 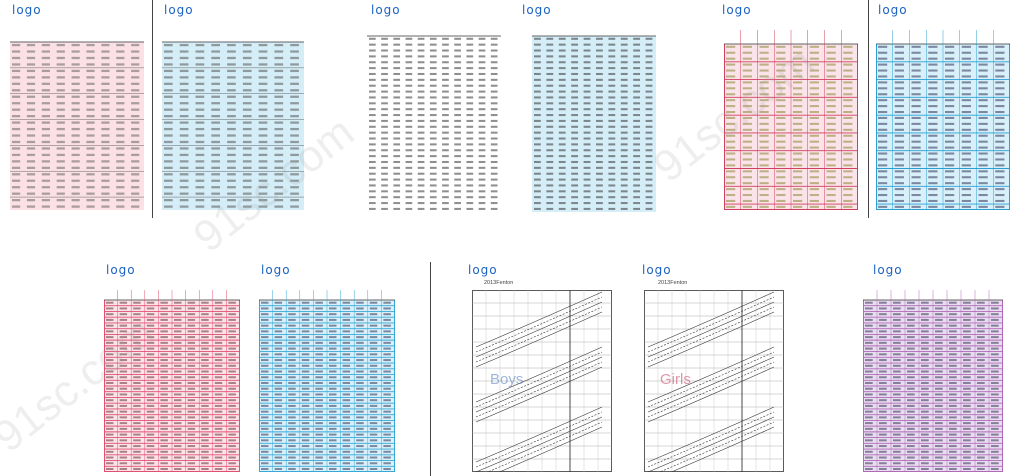 I want to click on sheet-2: logo, so click(x=233, y=108).